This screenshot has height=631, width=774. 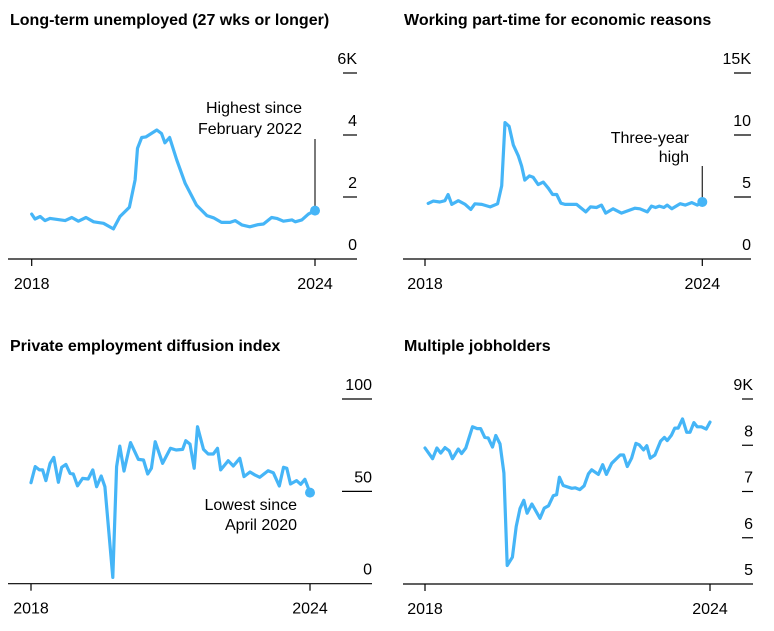 I want to click on chart-title-diffusion-index: Private employment diffusion index, so click(x=145, y=346).